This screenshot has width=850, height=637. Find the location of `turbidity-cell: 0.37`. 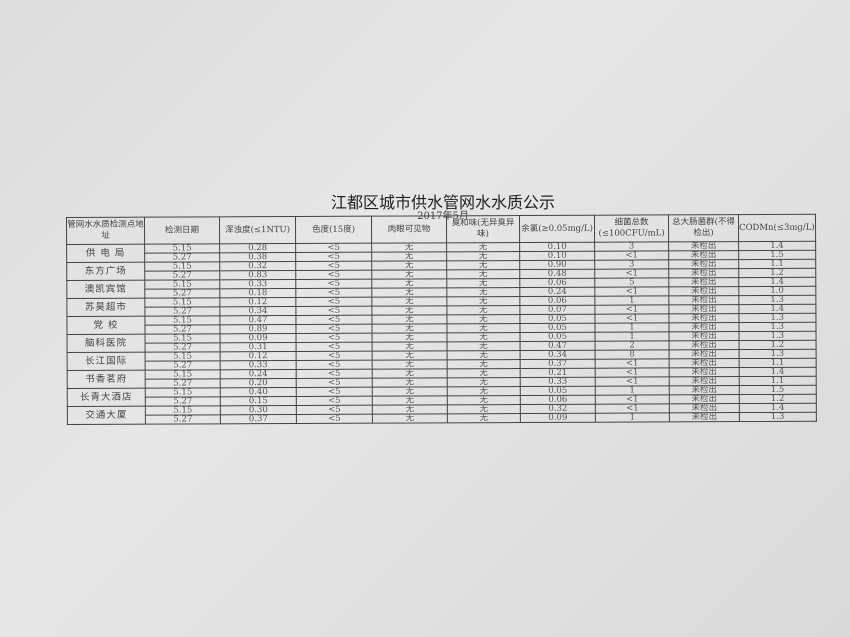

turbidity-cell: 0.37 is located at coordinates (258, 419).